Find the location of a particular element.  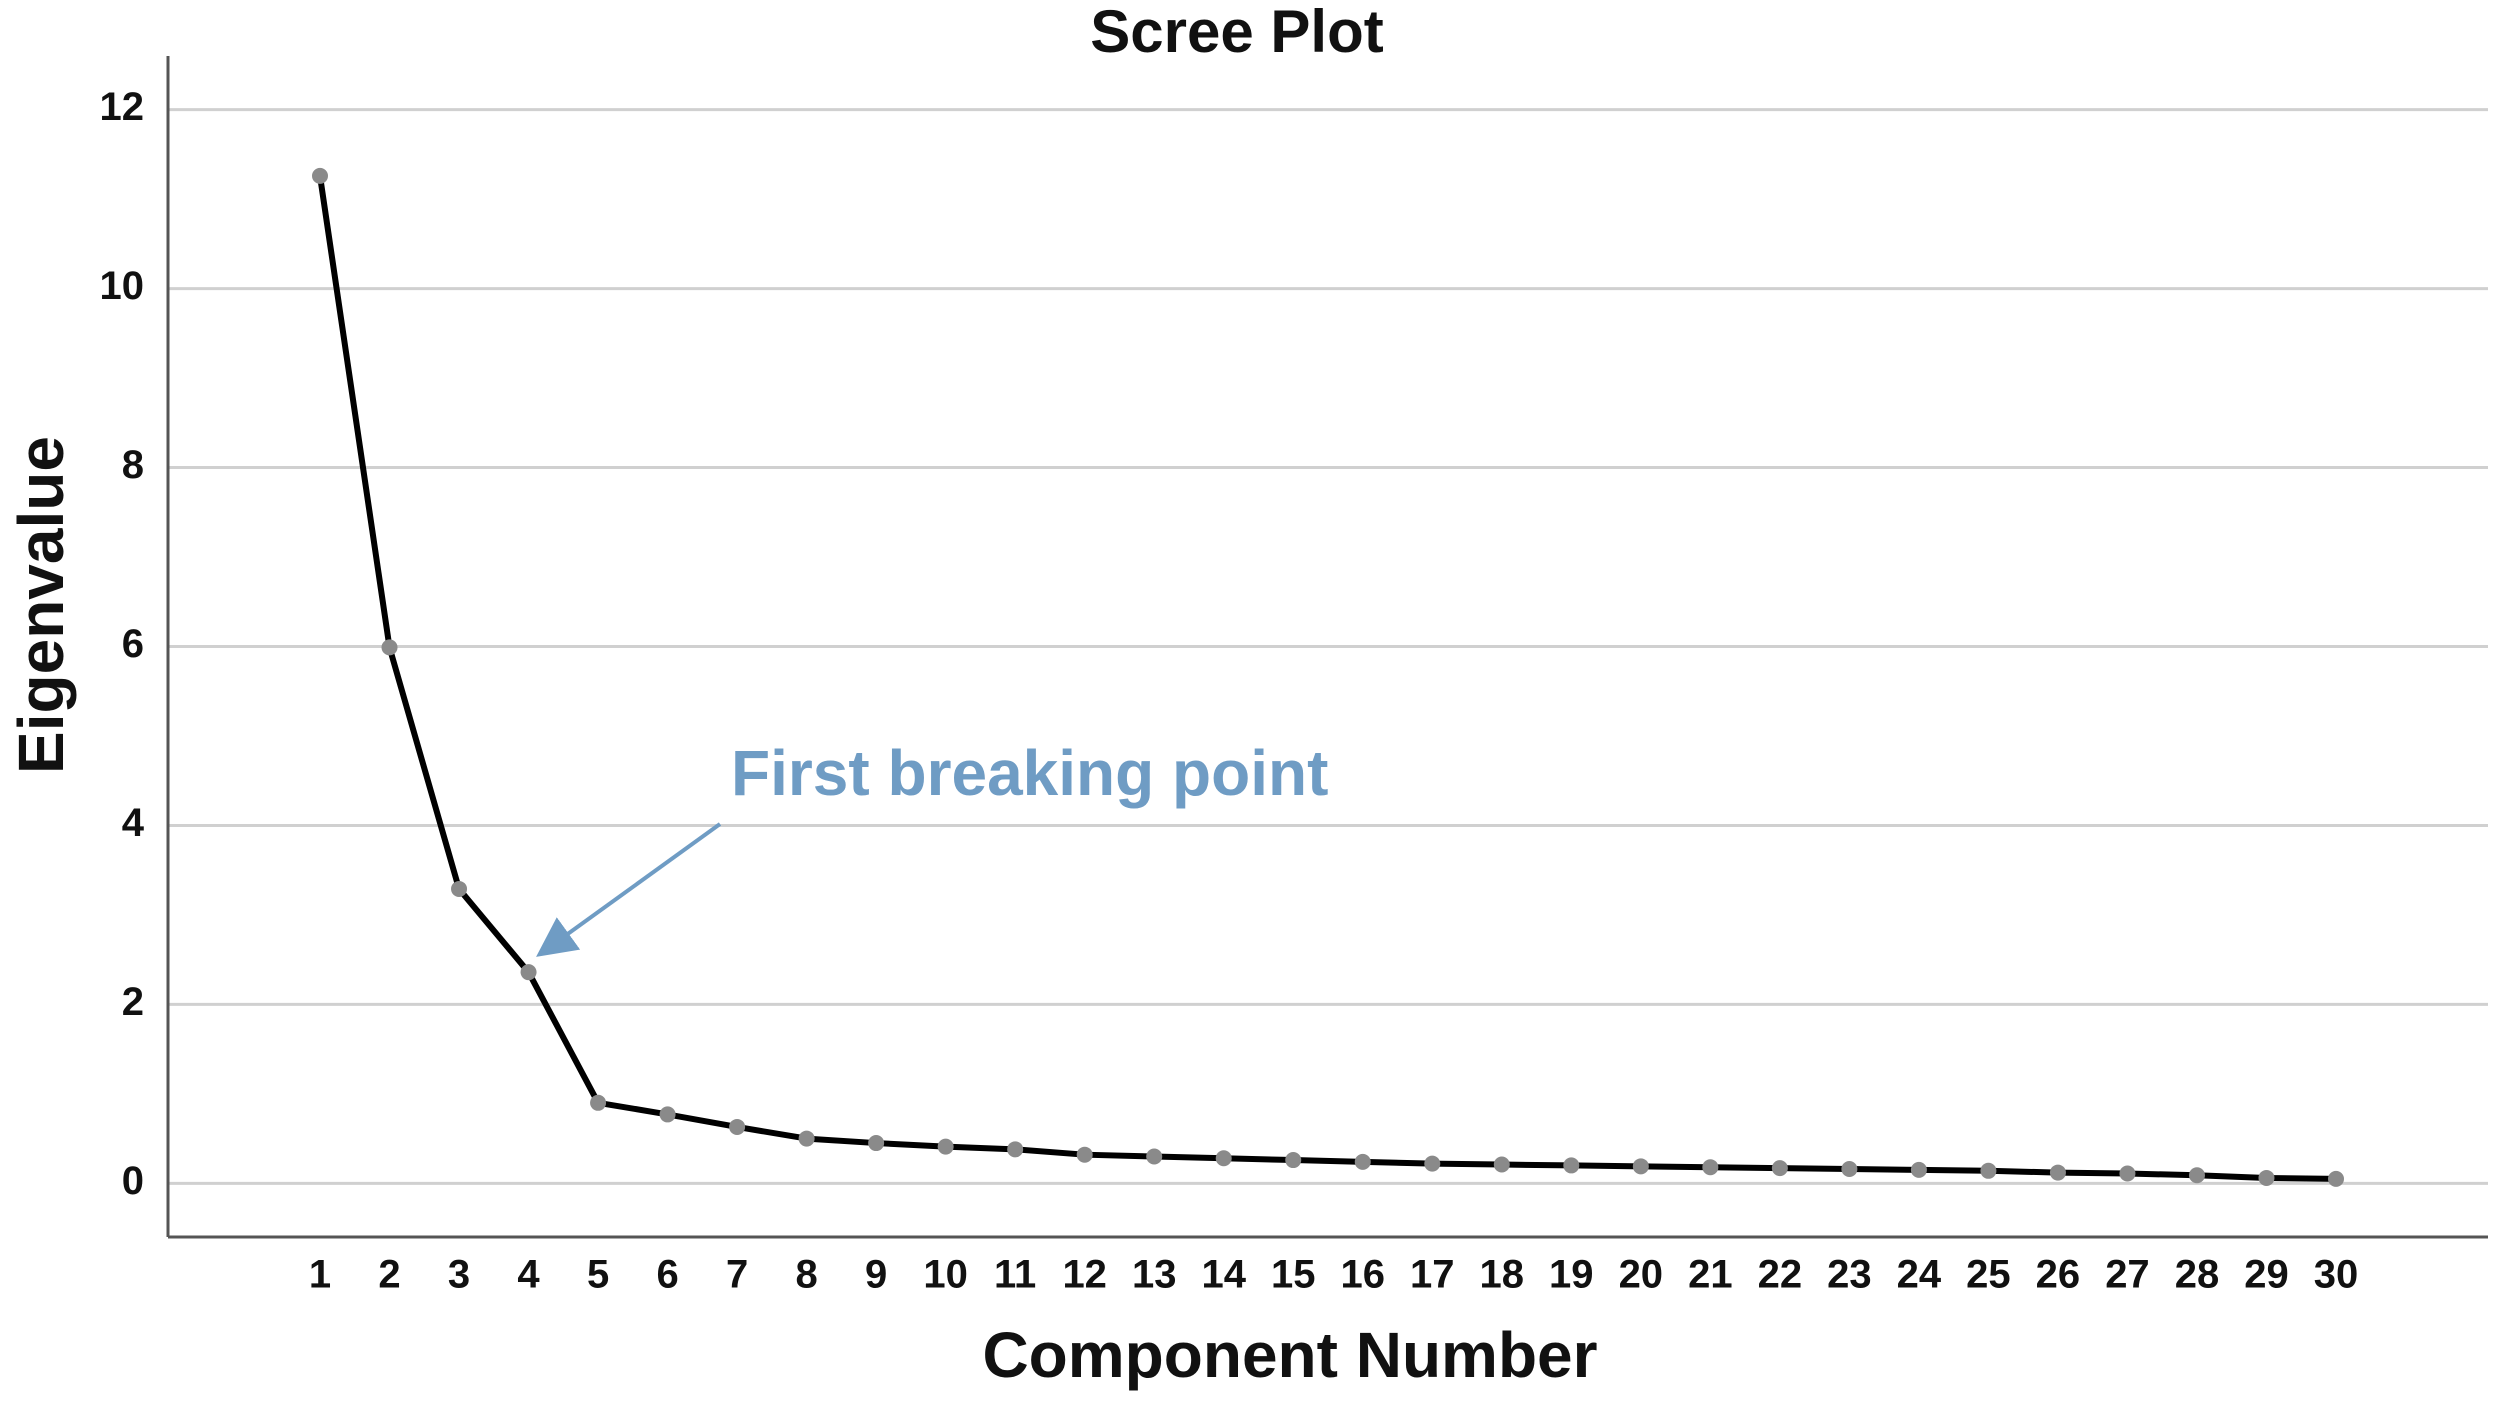

y-tick-label: 4 is located at coordinates (133, 823).